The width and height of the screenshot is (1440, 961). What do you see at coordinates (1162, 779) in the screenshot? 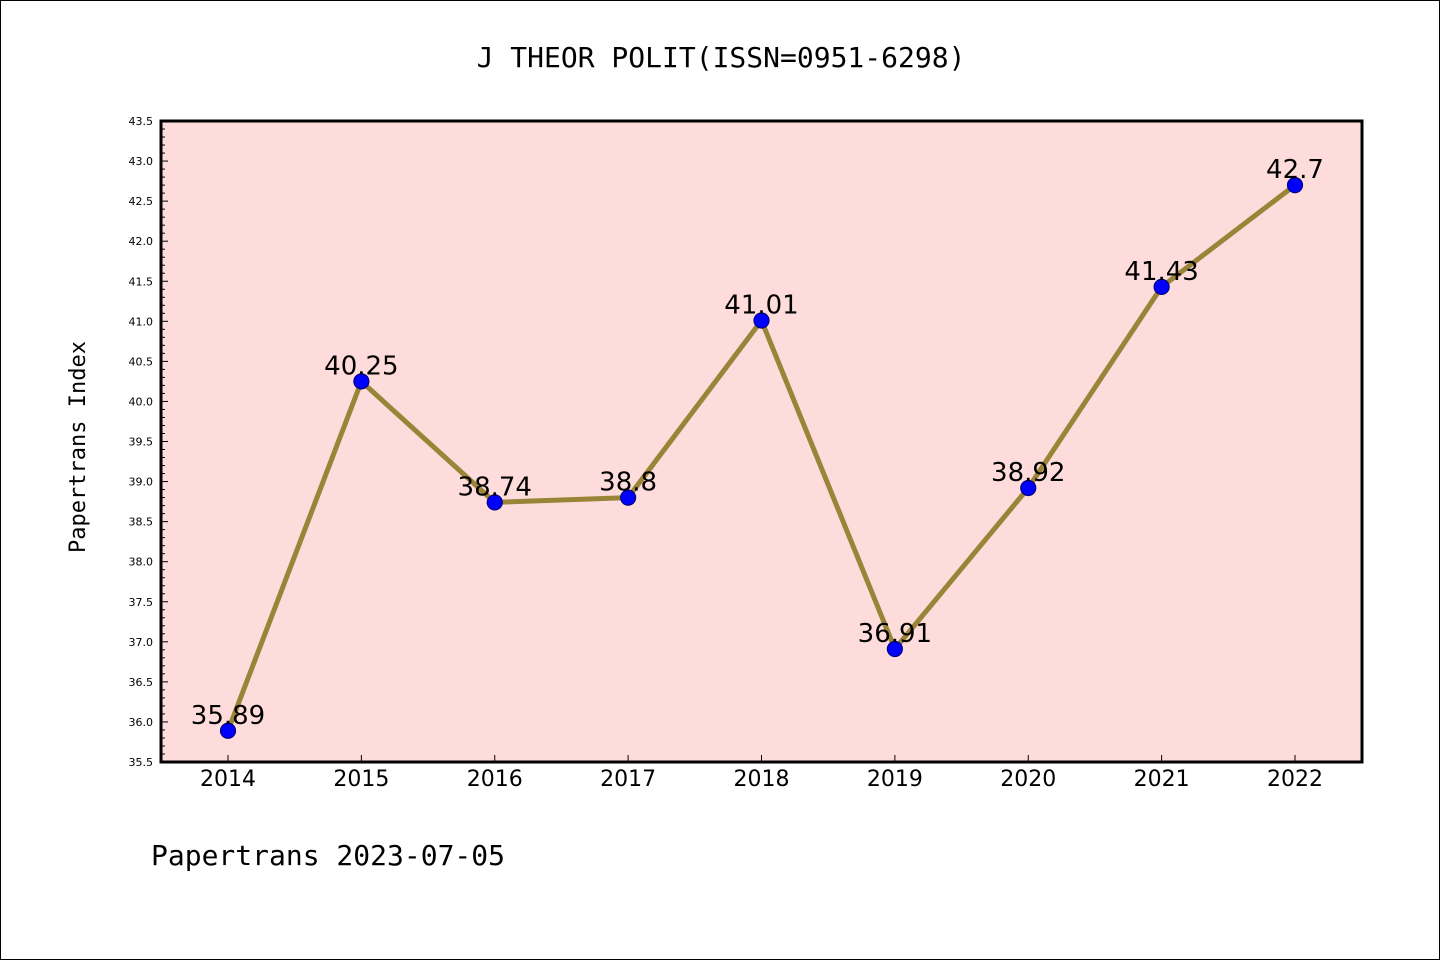
I see `x-tick-label: 2021` at bounding box center [1162, 779].